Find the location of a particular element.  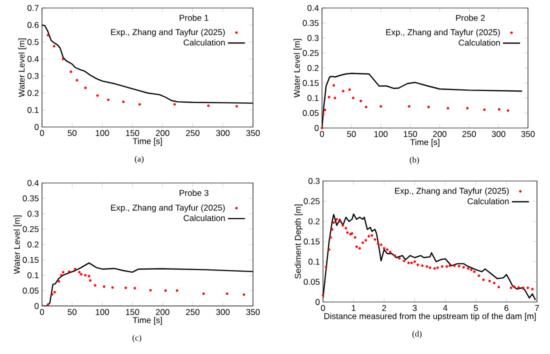

x-tick-label: 1 is located at coordinates (354, 308).